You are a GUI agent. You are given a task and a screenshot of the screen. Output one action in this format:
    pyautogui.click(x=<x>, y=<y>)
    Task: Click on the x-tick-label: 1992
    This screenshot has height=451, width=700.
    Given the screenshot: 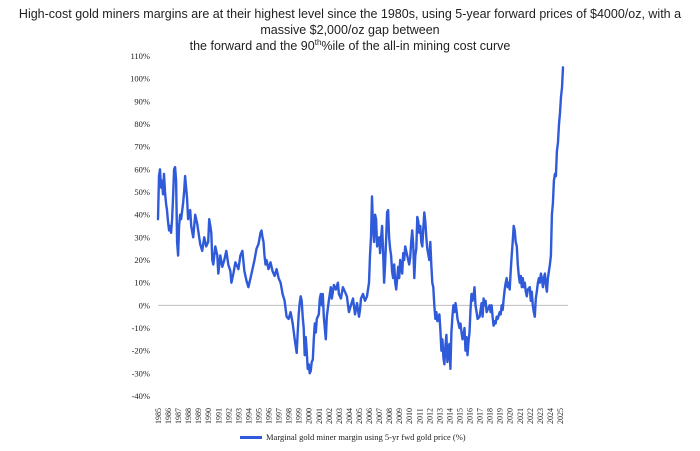 What is the action you would take?
    pyautogui.click(x=228, y=416)
    